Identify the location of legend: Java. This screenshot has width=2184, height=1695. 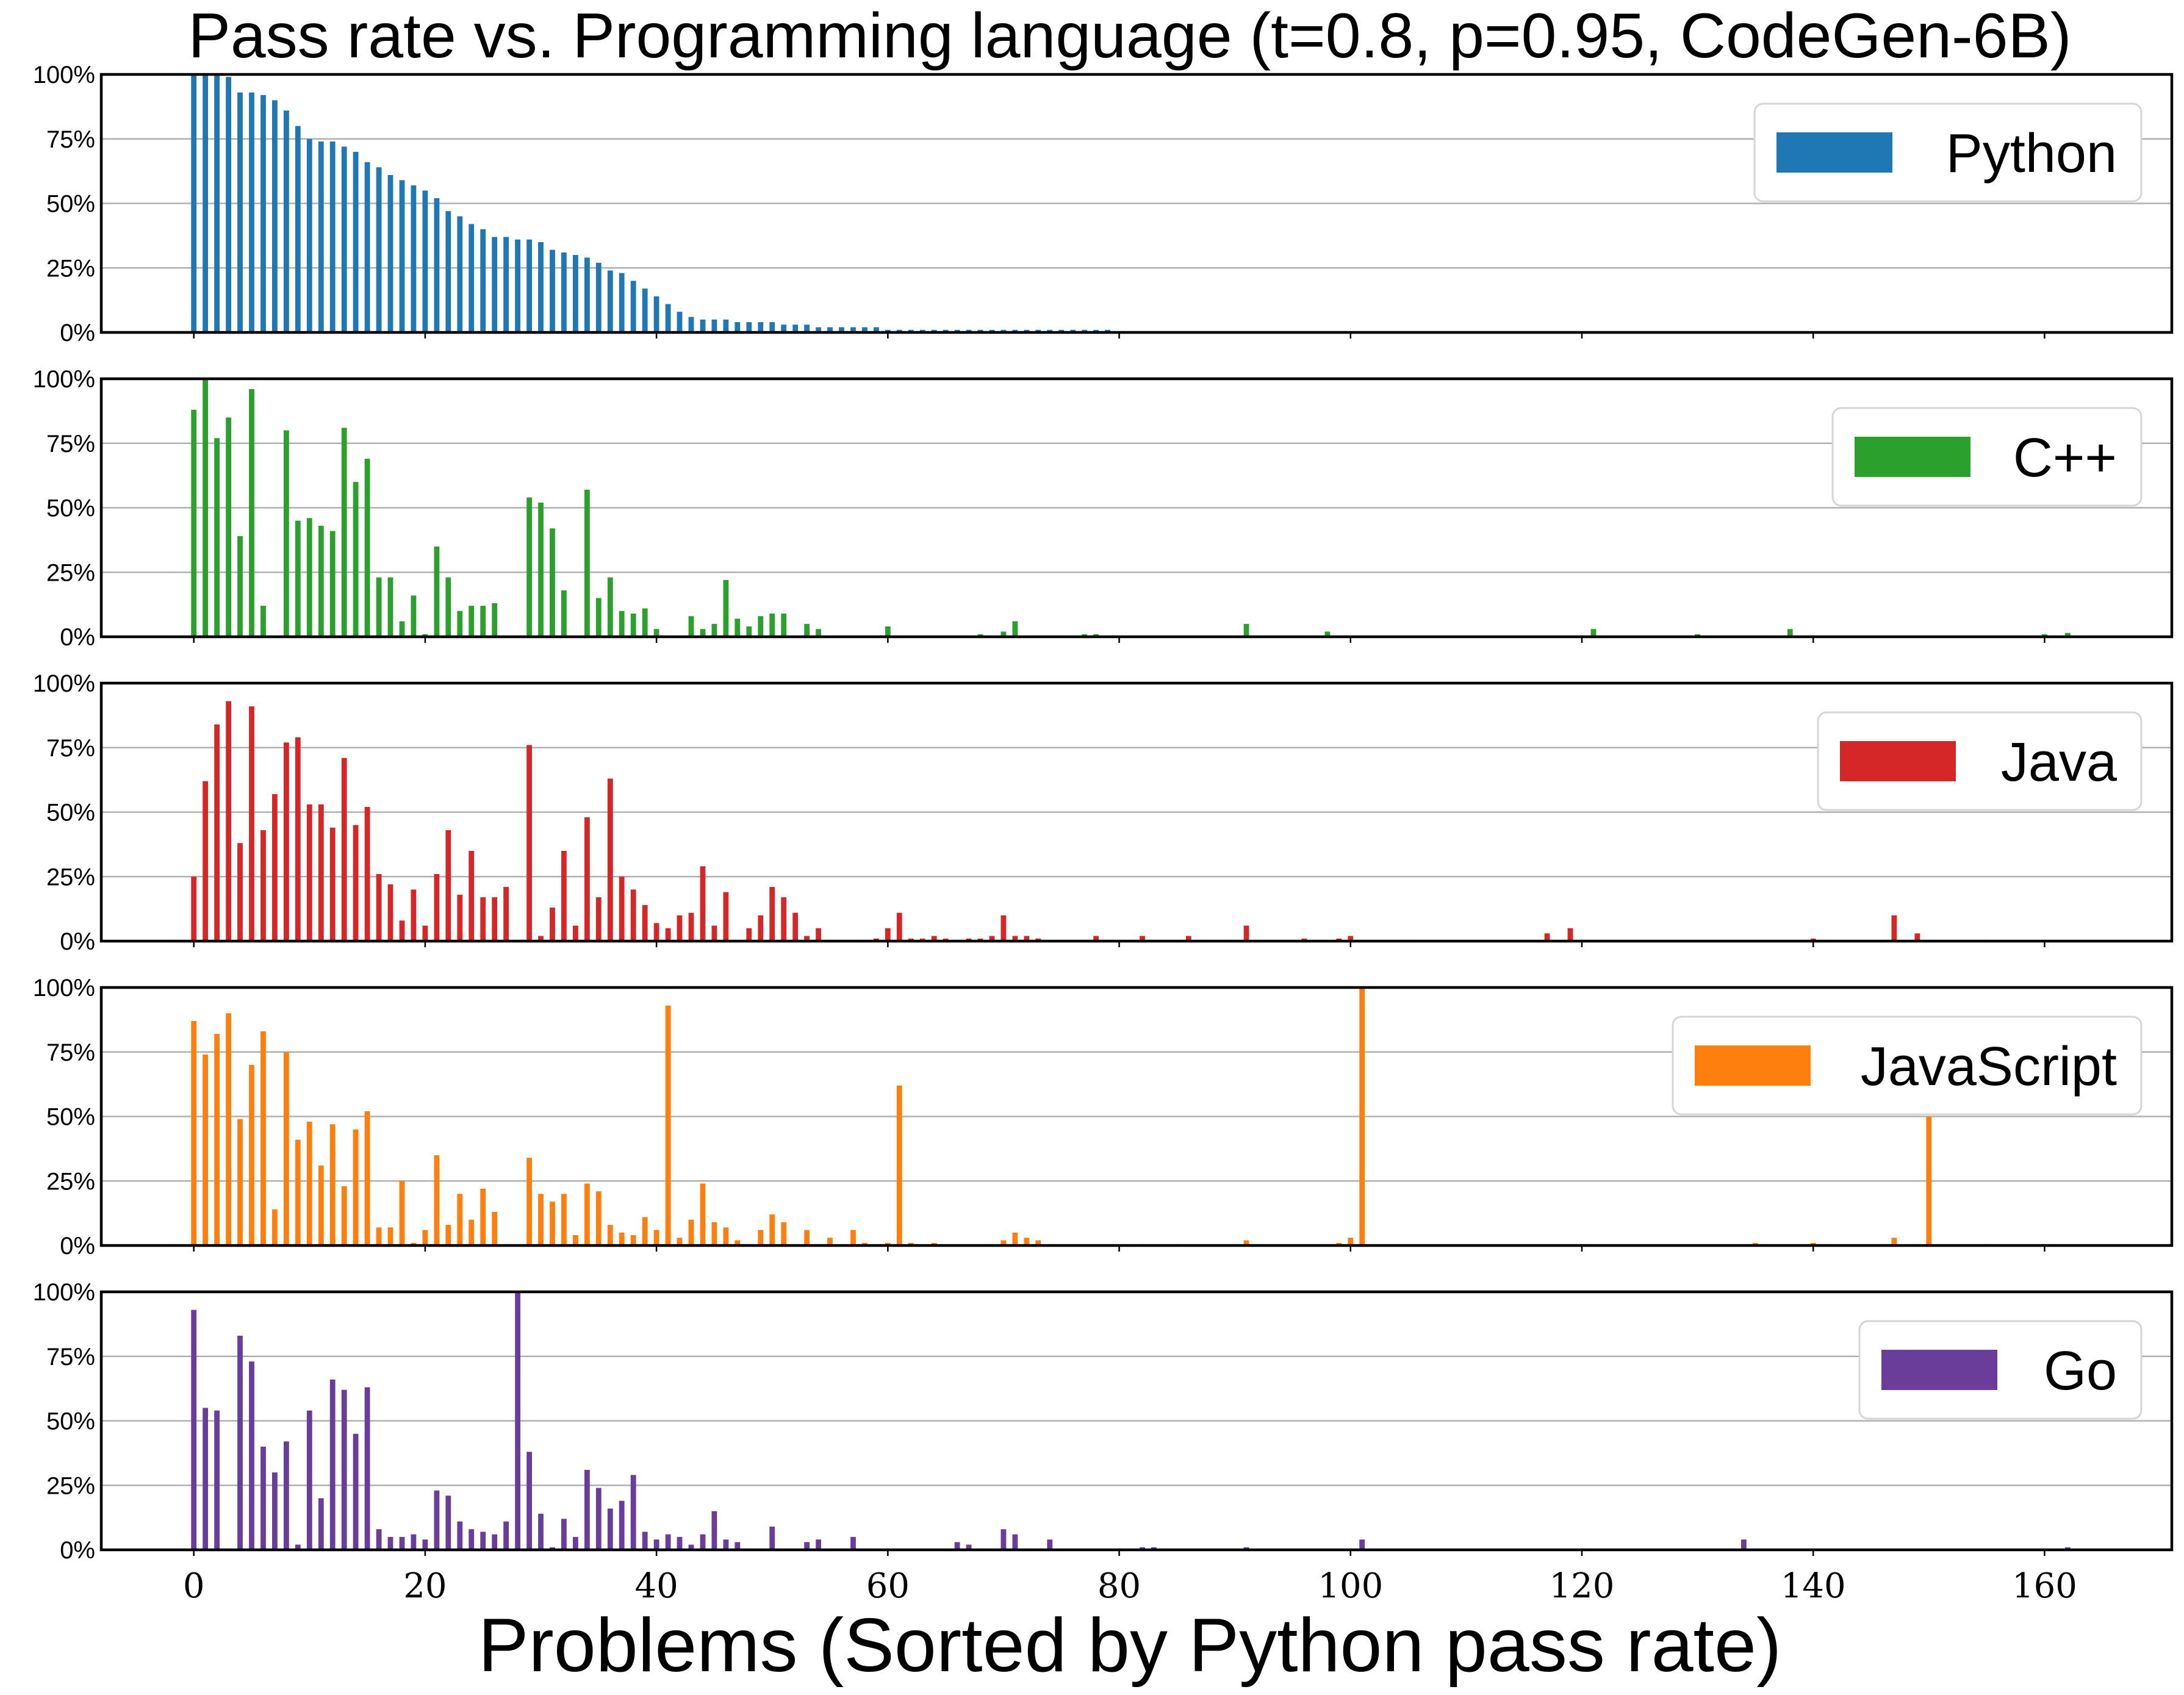
(1980, 761).